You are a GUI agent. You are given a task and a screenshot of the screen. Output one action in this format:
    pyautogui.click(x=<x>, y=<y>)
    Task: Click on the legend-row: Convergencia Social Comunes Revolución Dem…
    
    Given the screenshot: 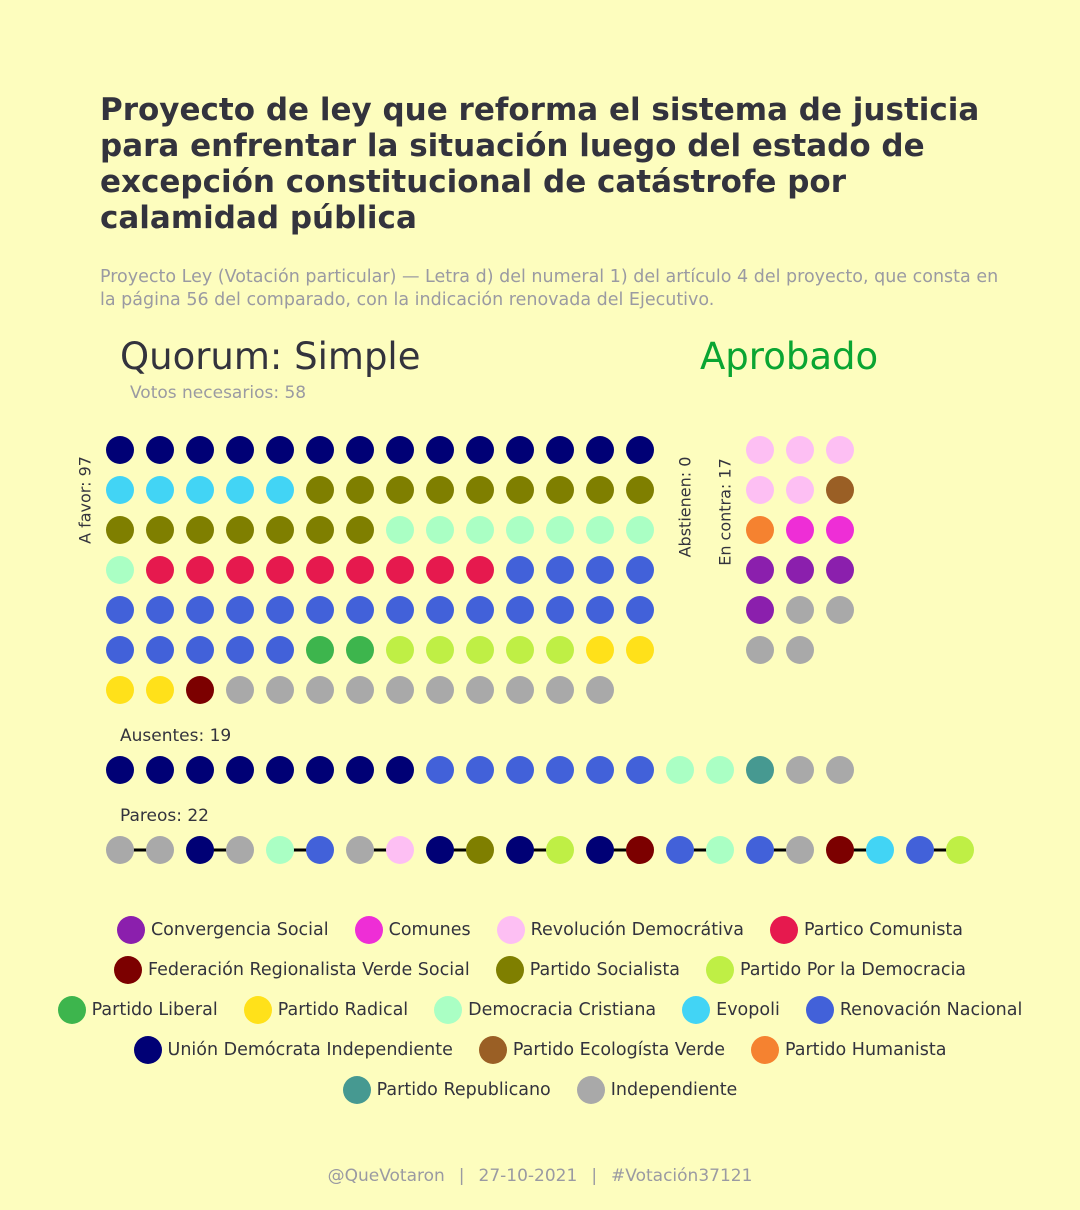 What is the action you would take?
    pyautogui.click(x=540, y=930)
    